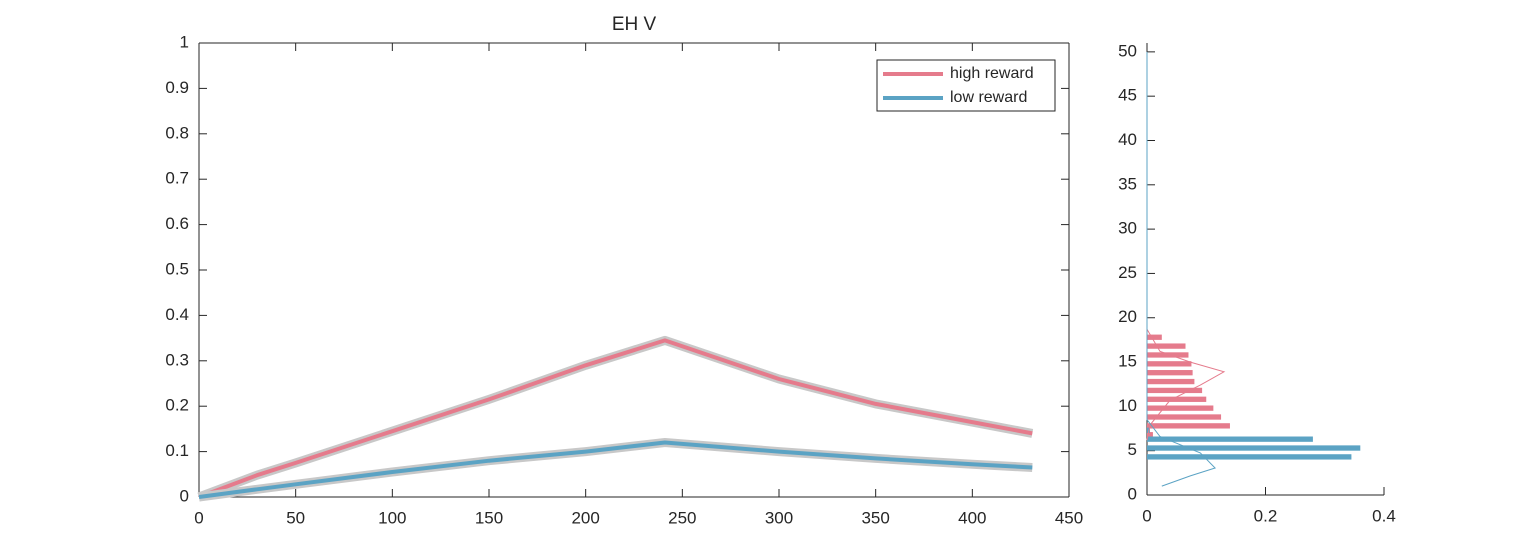 The image size is (1533, 559). Describe the element at coordinates (634, 24) in the screenshot. I see `chart-title: EH V` at that location.